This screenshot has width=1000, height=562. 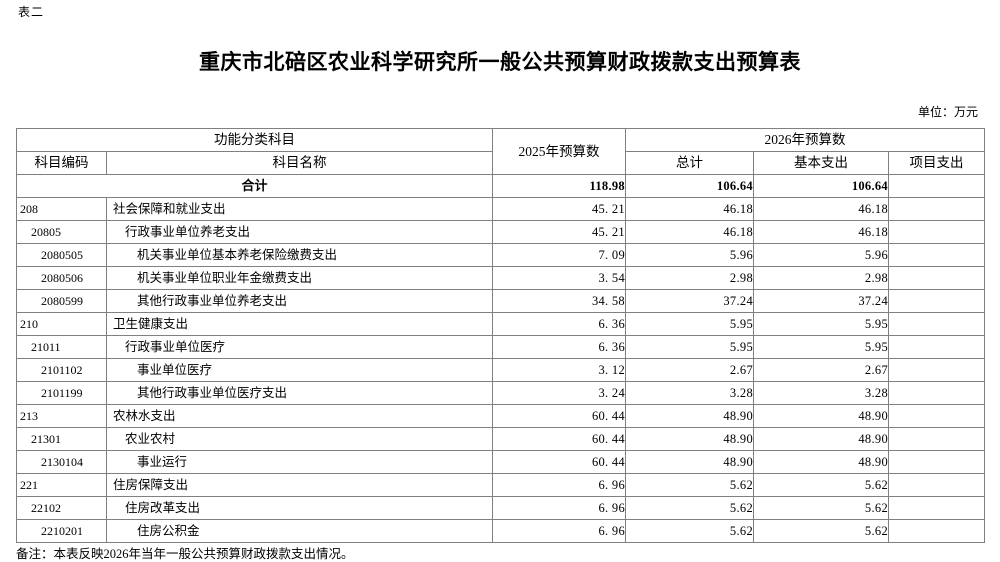 I want to click on row-subject-code: 2080506, so click(x=61, y=278).